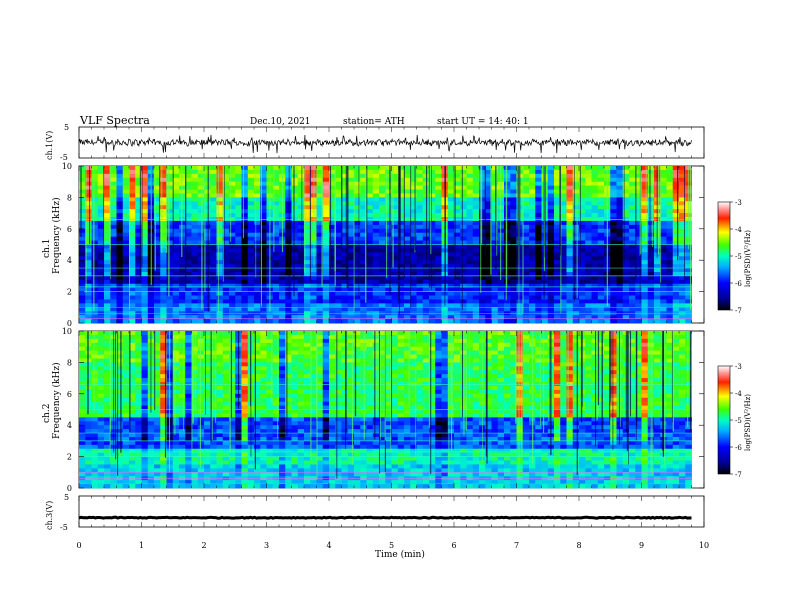  I want to click on ch1-y-tick-top: 5, so click(66, 127).